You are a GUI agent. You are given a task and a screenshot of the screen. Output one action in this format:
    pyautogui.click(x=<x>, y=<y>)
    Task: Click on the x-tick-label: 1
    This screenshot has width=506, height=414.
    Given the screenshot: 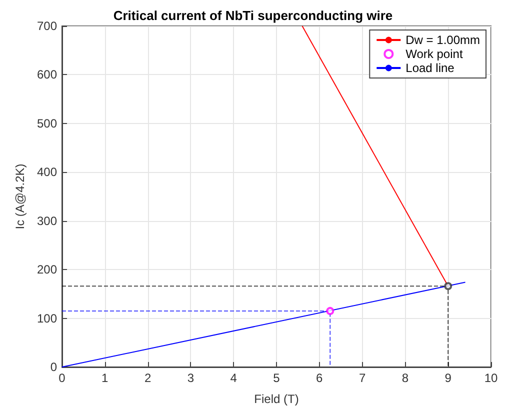 What is the action you would take?
    pyautogui.click(x=105, y=378)
    